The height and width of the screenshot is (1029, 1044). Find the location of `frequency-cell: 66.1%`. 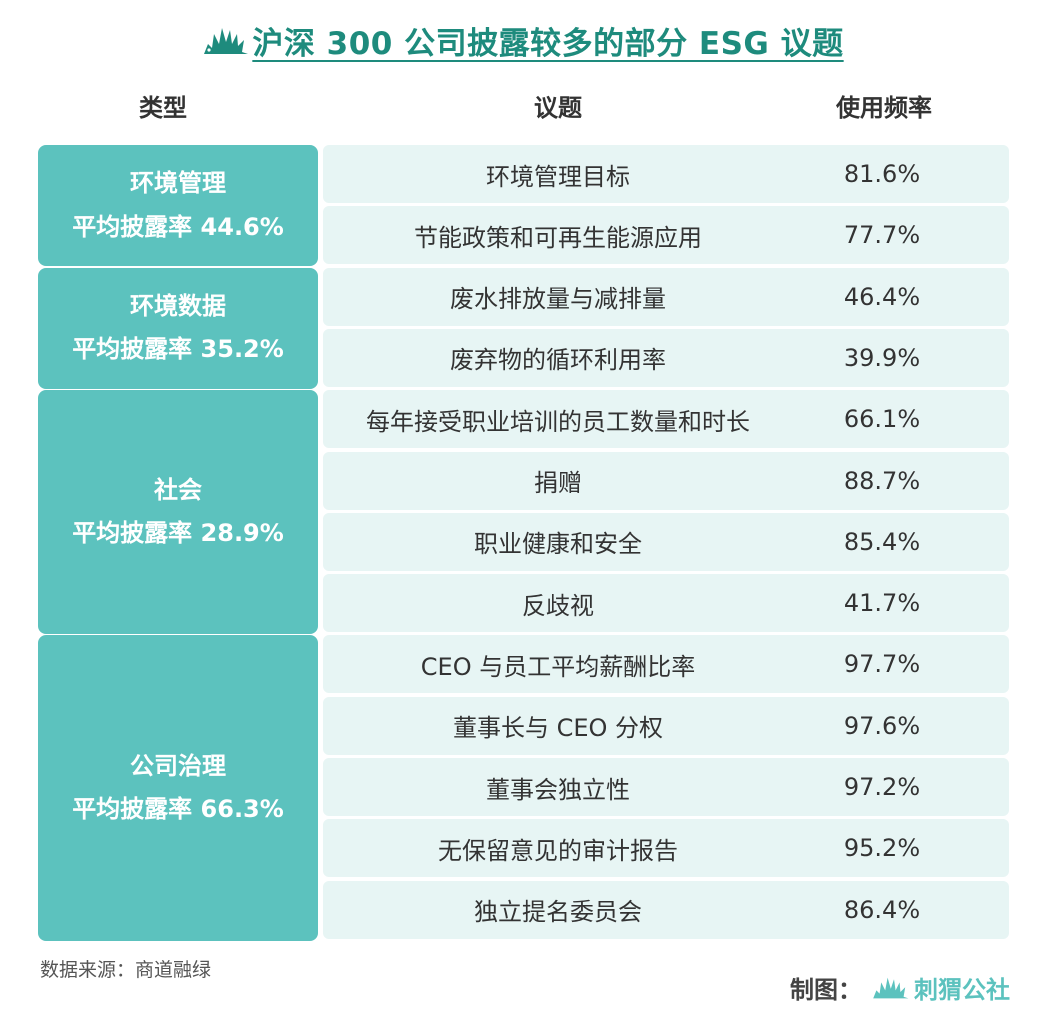

frequency-cell: 66.1% is located at coordinates (882, 419).